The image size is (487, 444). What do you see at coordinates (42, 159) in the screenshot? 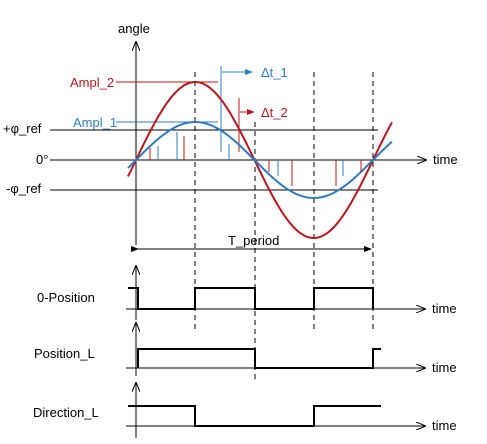
I see `zero-degree-label: 0°` at bounding box center [42, 159].